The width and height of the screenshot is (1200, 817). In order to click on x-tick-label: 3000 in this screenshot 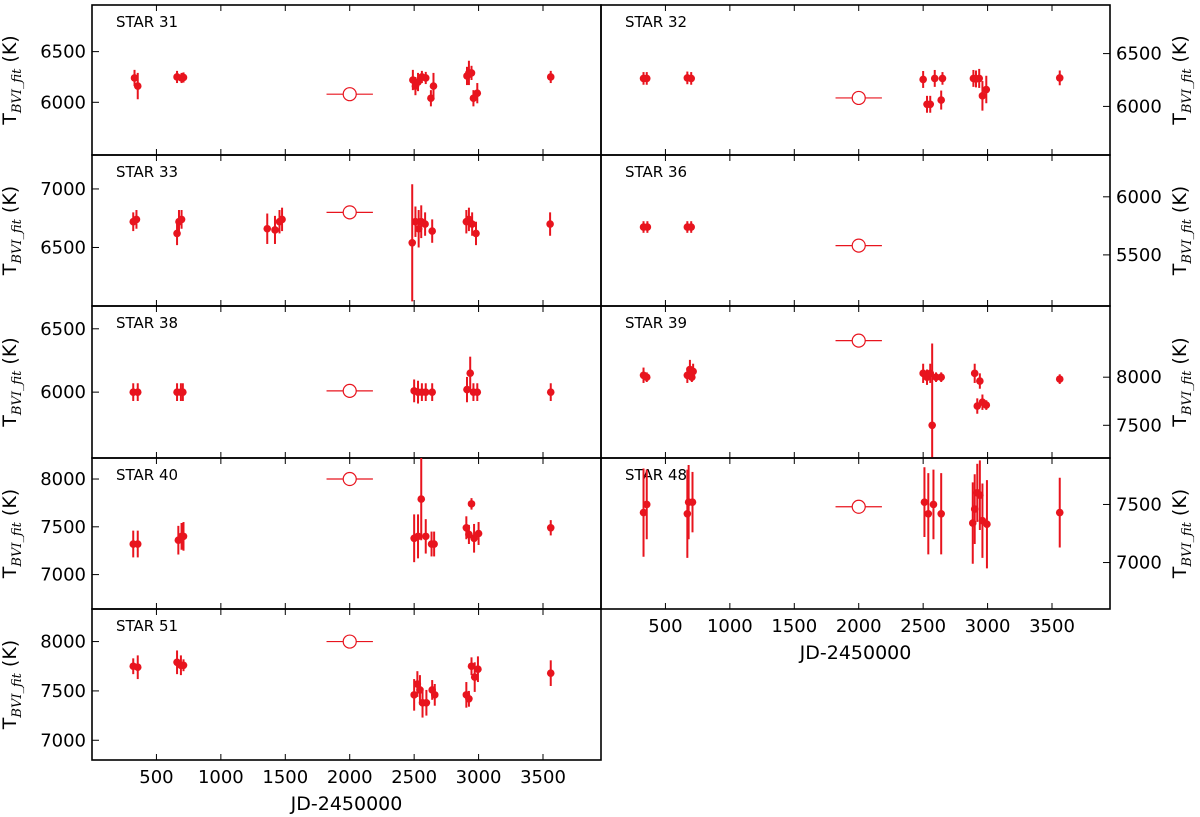, I will do `click(988, 626)`.